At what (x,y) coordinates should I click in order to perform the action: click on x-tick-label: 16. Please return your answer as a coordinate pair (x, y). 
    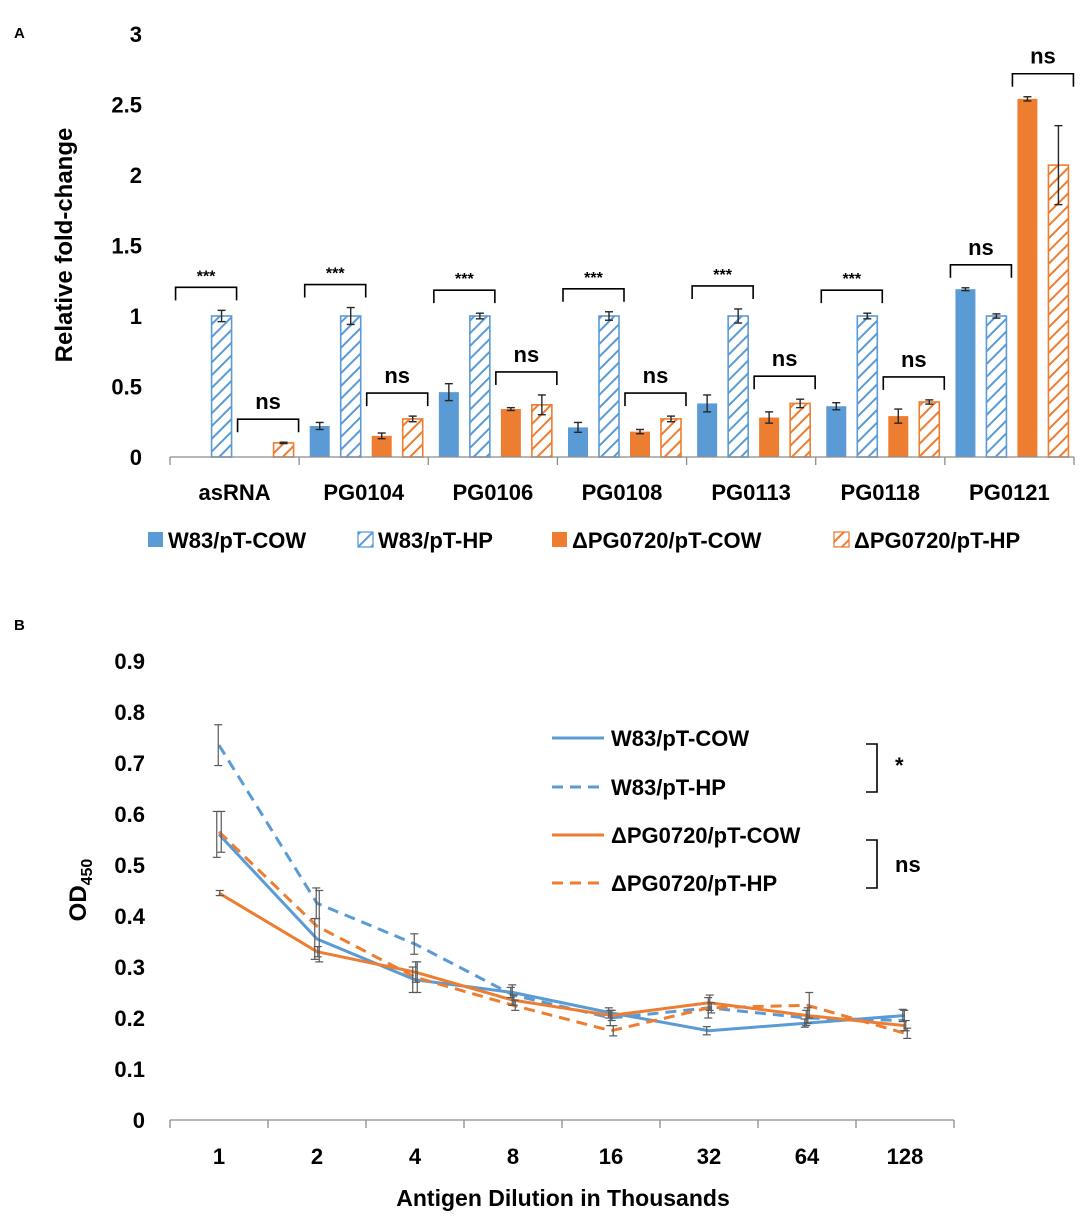
    Looking at the image, I should click on (611, 1156).